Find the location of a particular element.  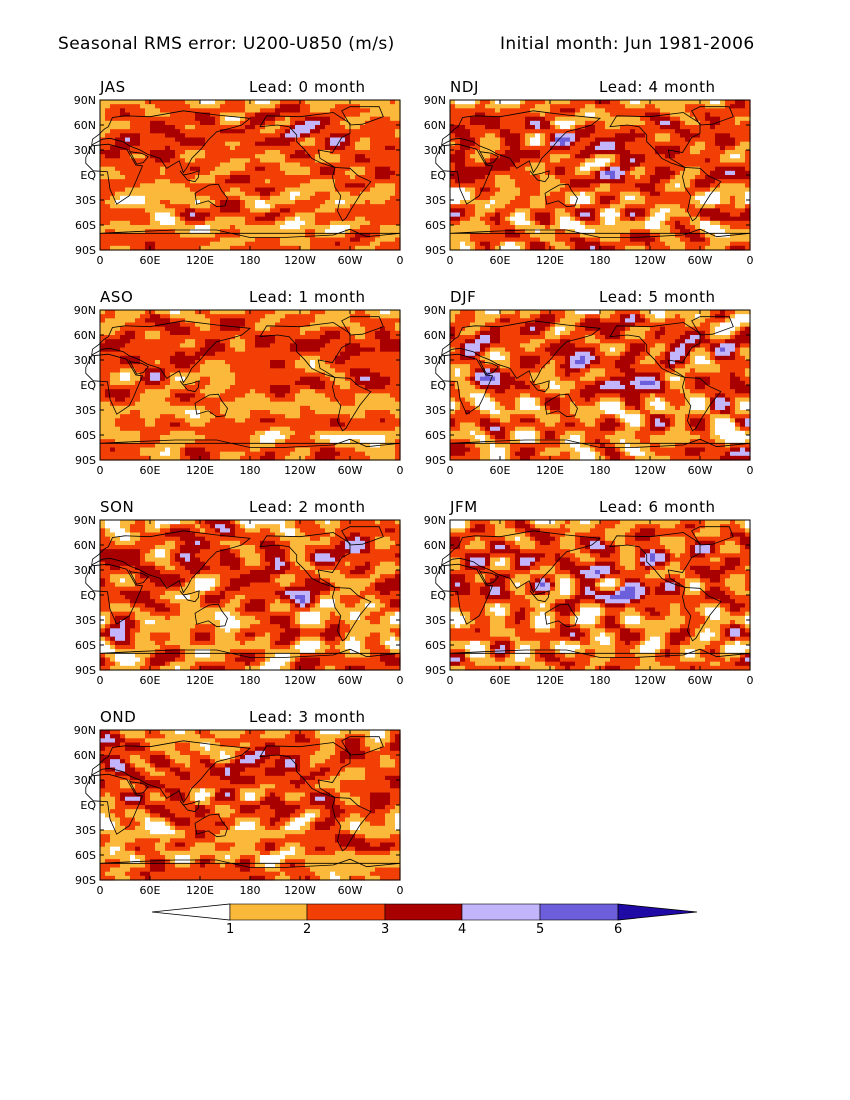

panel-season-label: DJF is located at coordinates (463, 297).